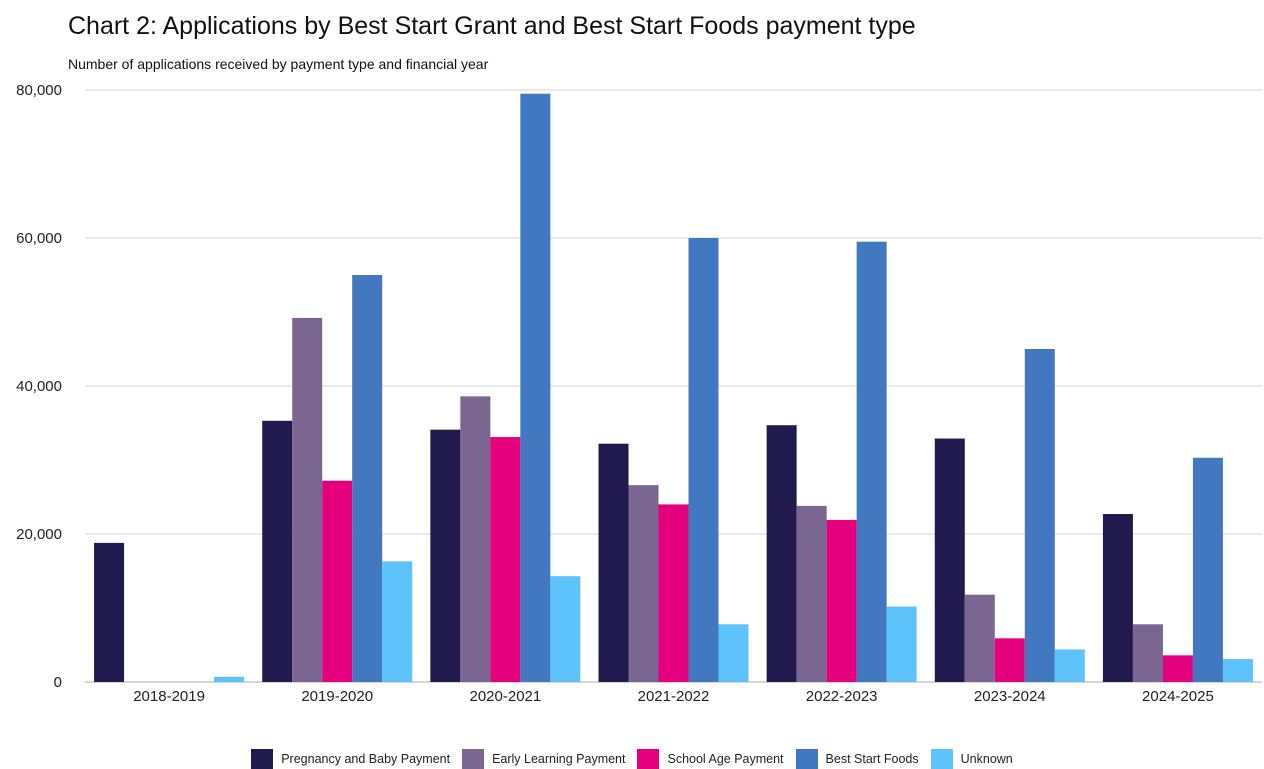 The height and width of the screenshot is (769, 1264). I want to click on y-tick-label: 40,000, so click(39, 386).